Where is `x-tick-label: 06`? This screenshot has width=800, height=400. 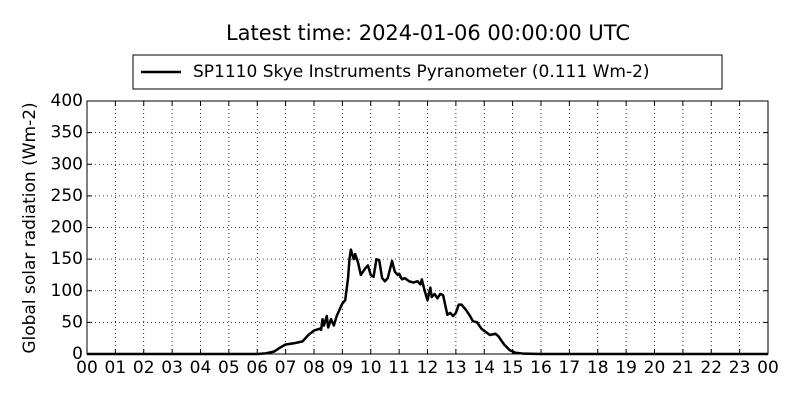 x-tick-label: 06 is located at coordinates (257, 368).